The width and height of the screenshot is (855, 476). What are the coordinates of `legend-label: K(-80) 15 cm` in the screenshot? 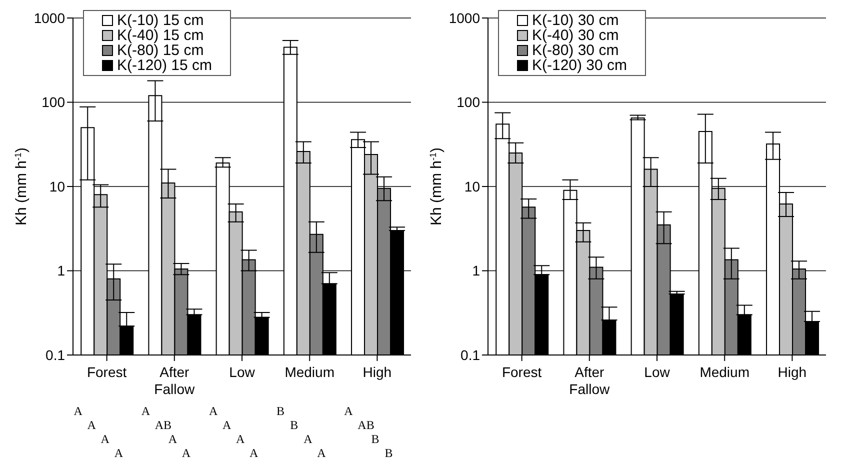 It's located at (160, 50).